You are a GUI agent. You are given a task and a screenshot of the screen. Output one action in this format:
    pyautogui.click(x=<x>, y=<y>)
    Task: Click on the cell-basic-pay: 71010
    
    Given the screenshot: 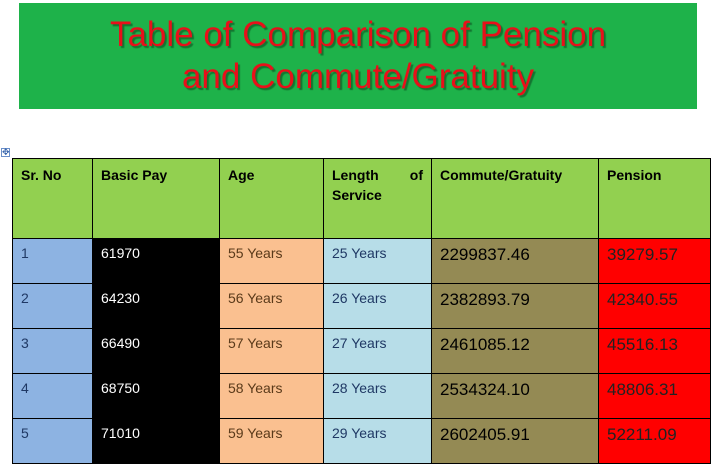 What is the action you would take?
    pyautogui.click(x=156, y=441)
    